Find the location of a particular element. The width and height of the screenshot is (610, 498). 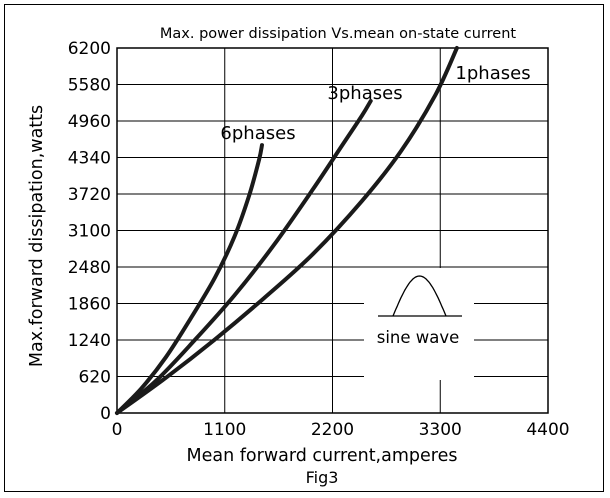

series-labels: 6phases 3phases 1phases is located at coordinates (375, 103).